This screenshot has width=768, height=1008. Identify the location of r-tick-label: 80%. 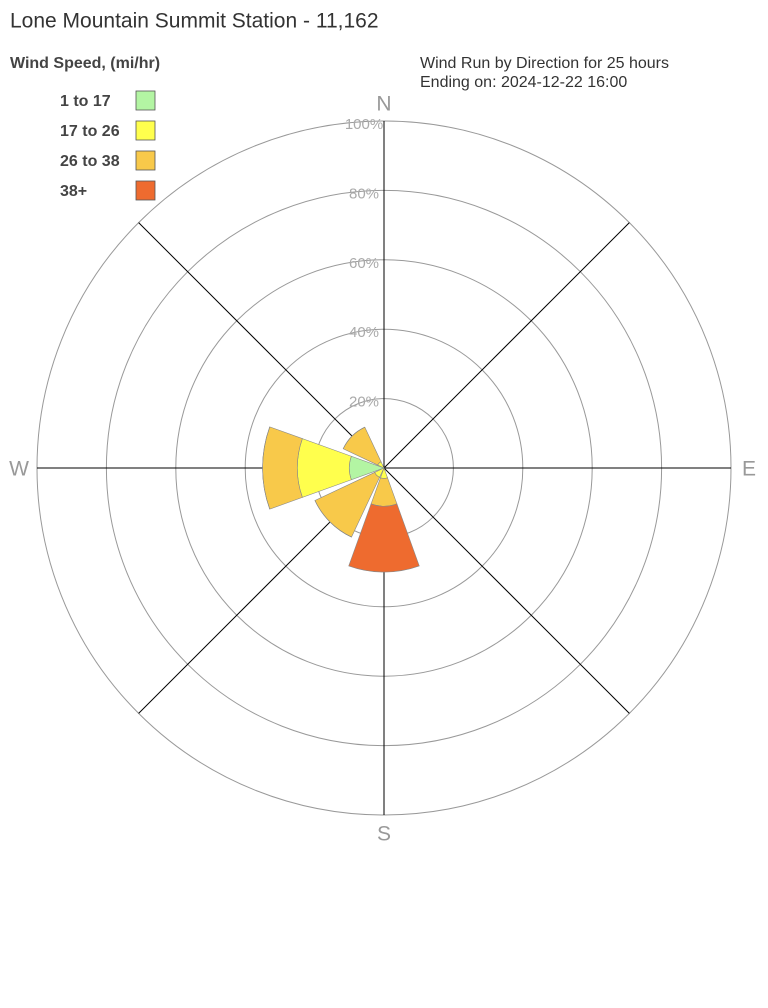
(364, 193).